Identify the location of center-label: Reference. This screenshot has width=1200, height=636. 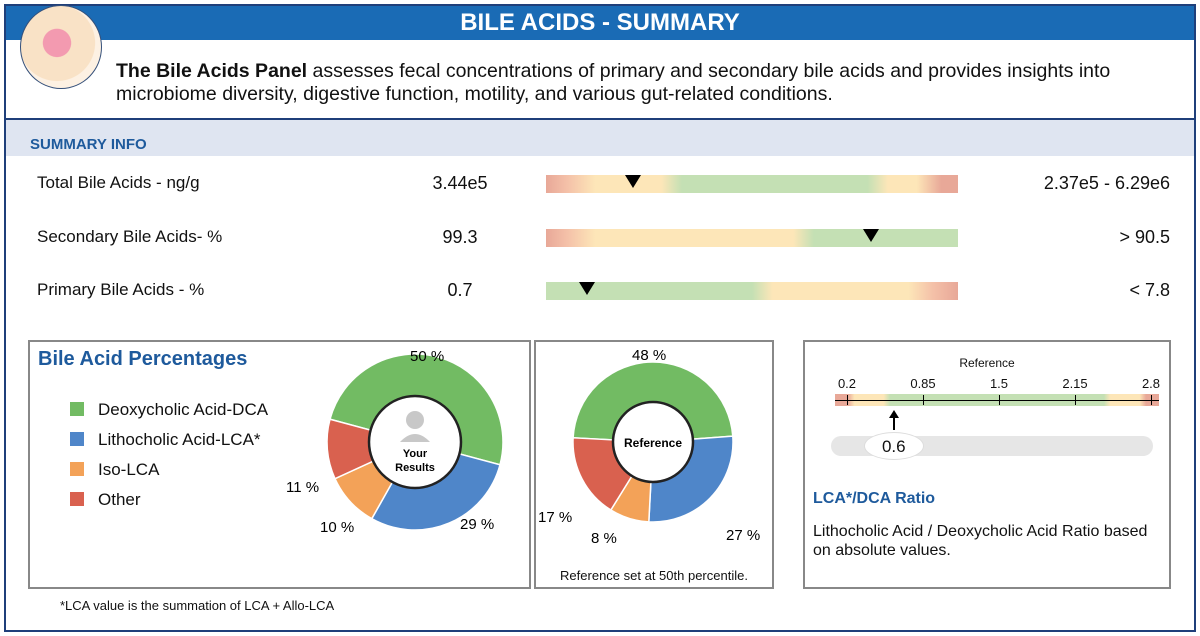
(653, 443).